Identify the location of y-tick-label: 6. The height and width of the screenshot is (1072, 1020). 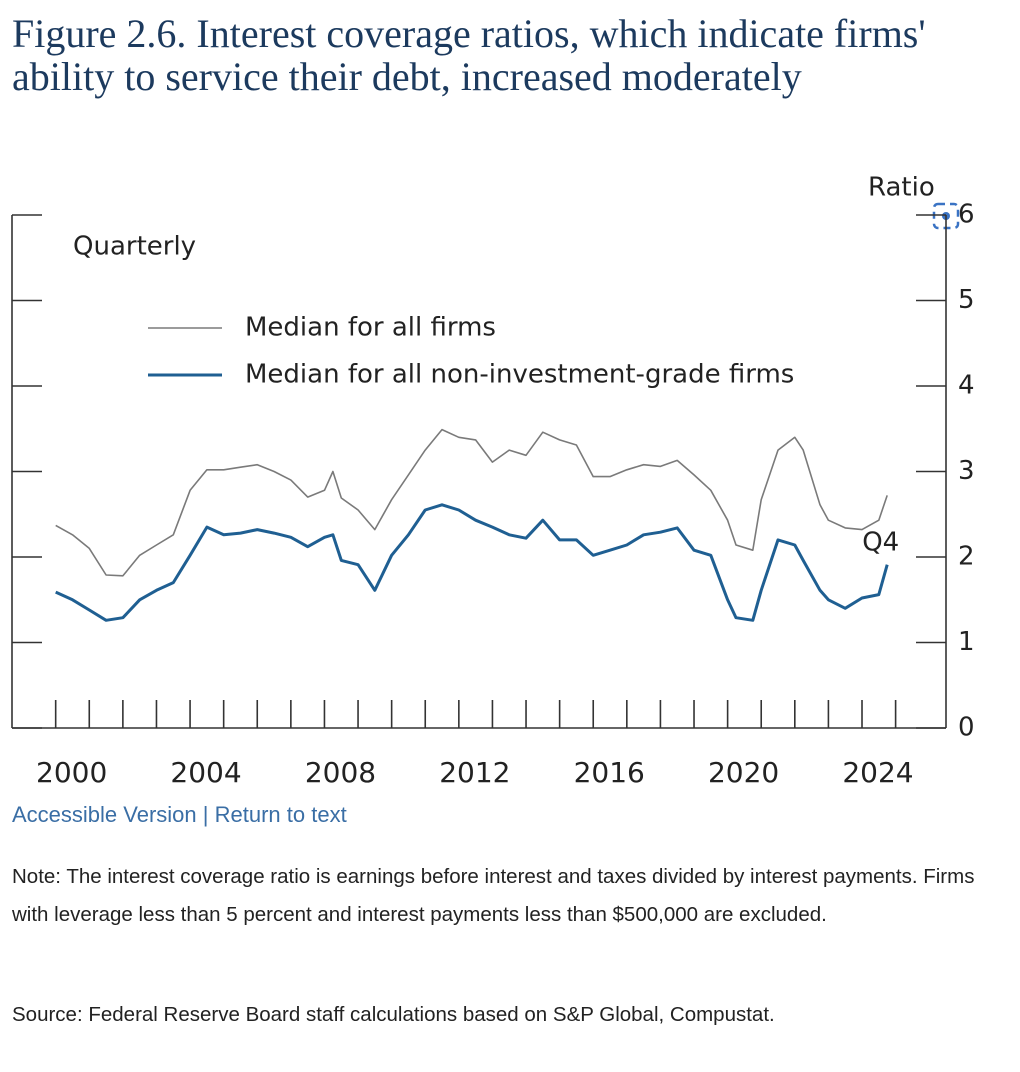
(966, 215).